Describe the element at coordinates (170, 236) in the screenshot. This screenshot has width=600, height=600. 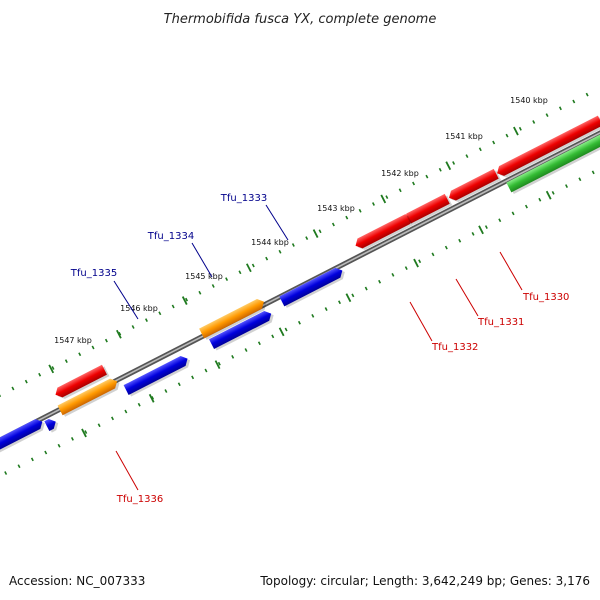
I see `gene-label: Tfu_1334` at that location.